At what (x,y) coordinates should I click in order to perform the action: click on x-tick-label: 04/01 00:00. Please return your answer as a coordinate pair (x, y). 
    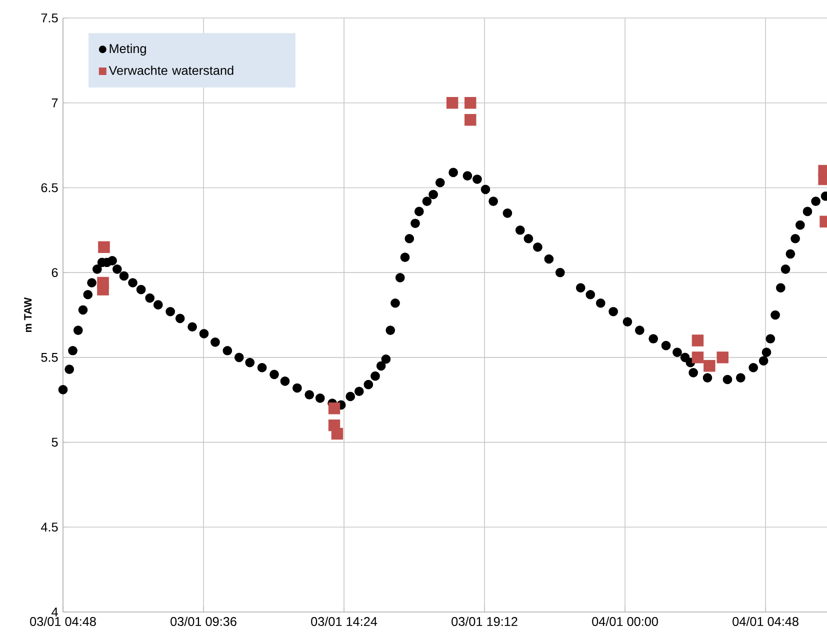
    Looking at the image, I should click on (625, 621).